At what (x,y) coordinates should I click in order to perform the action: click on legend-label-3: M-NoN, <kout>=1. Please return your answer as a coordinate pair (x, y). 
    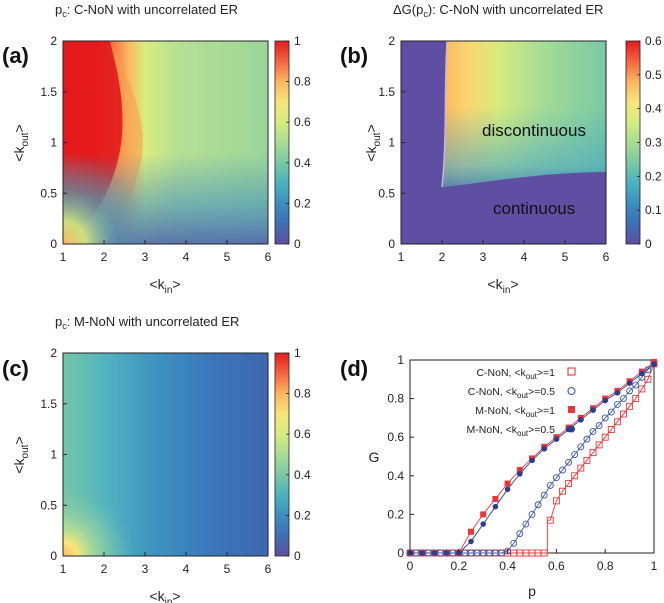
    Looking at the image, I should click on (515, 412).